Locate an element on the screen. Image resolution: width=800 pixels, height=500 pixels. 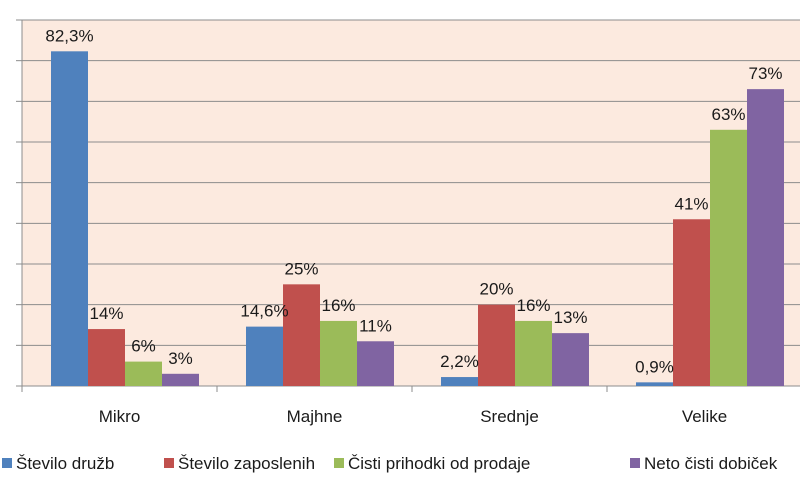
data-label: 0,9% is located at coordinates (654, 366).